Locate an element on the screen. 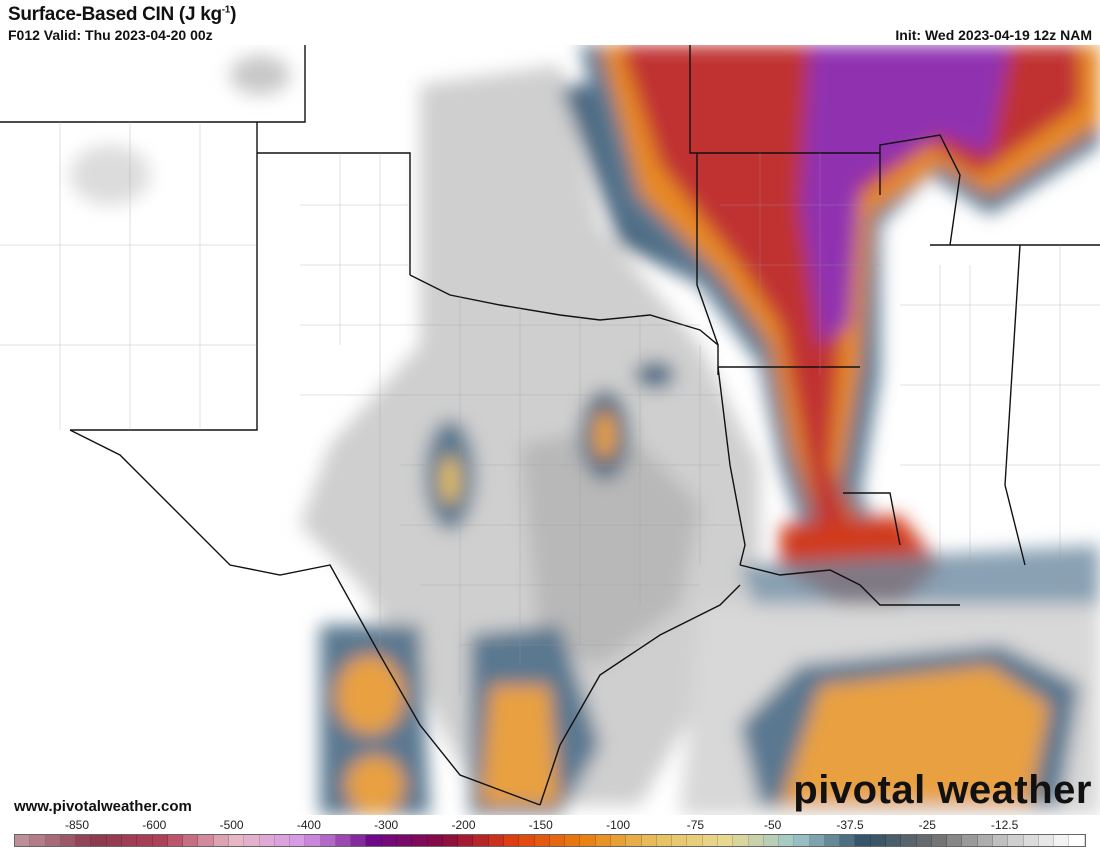 This screenshot has width=1100, height=850. colorbar-label: -500 is located at coordinates (231, 825).